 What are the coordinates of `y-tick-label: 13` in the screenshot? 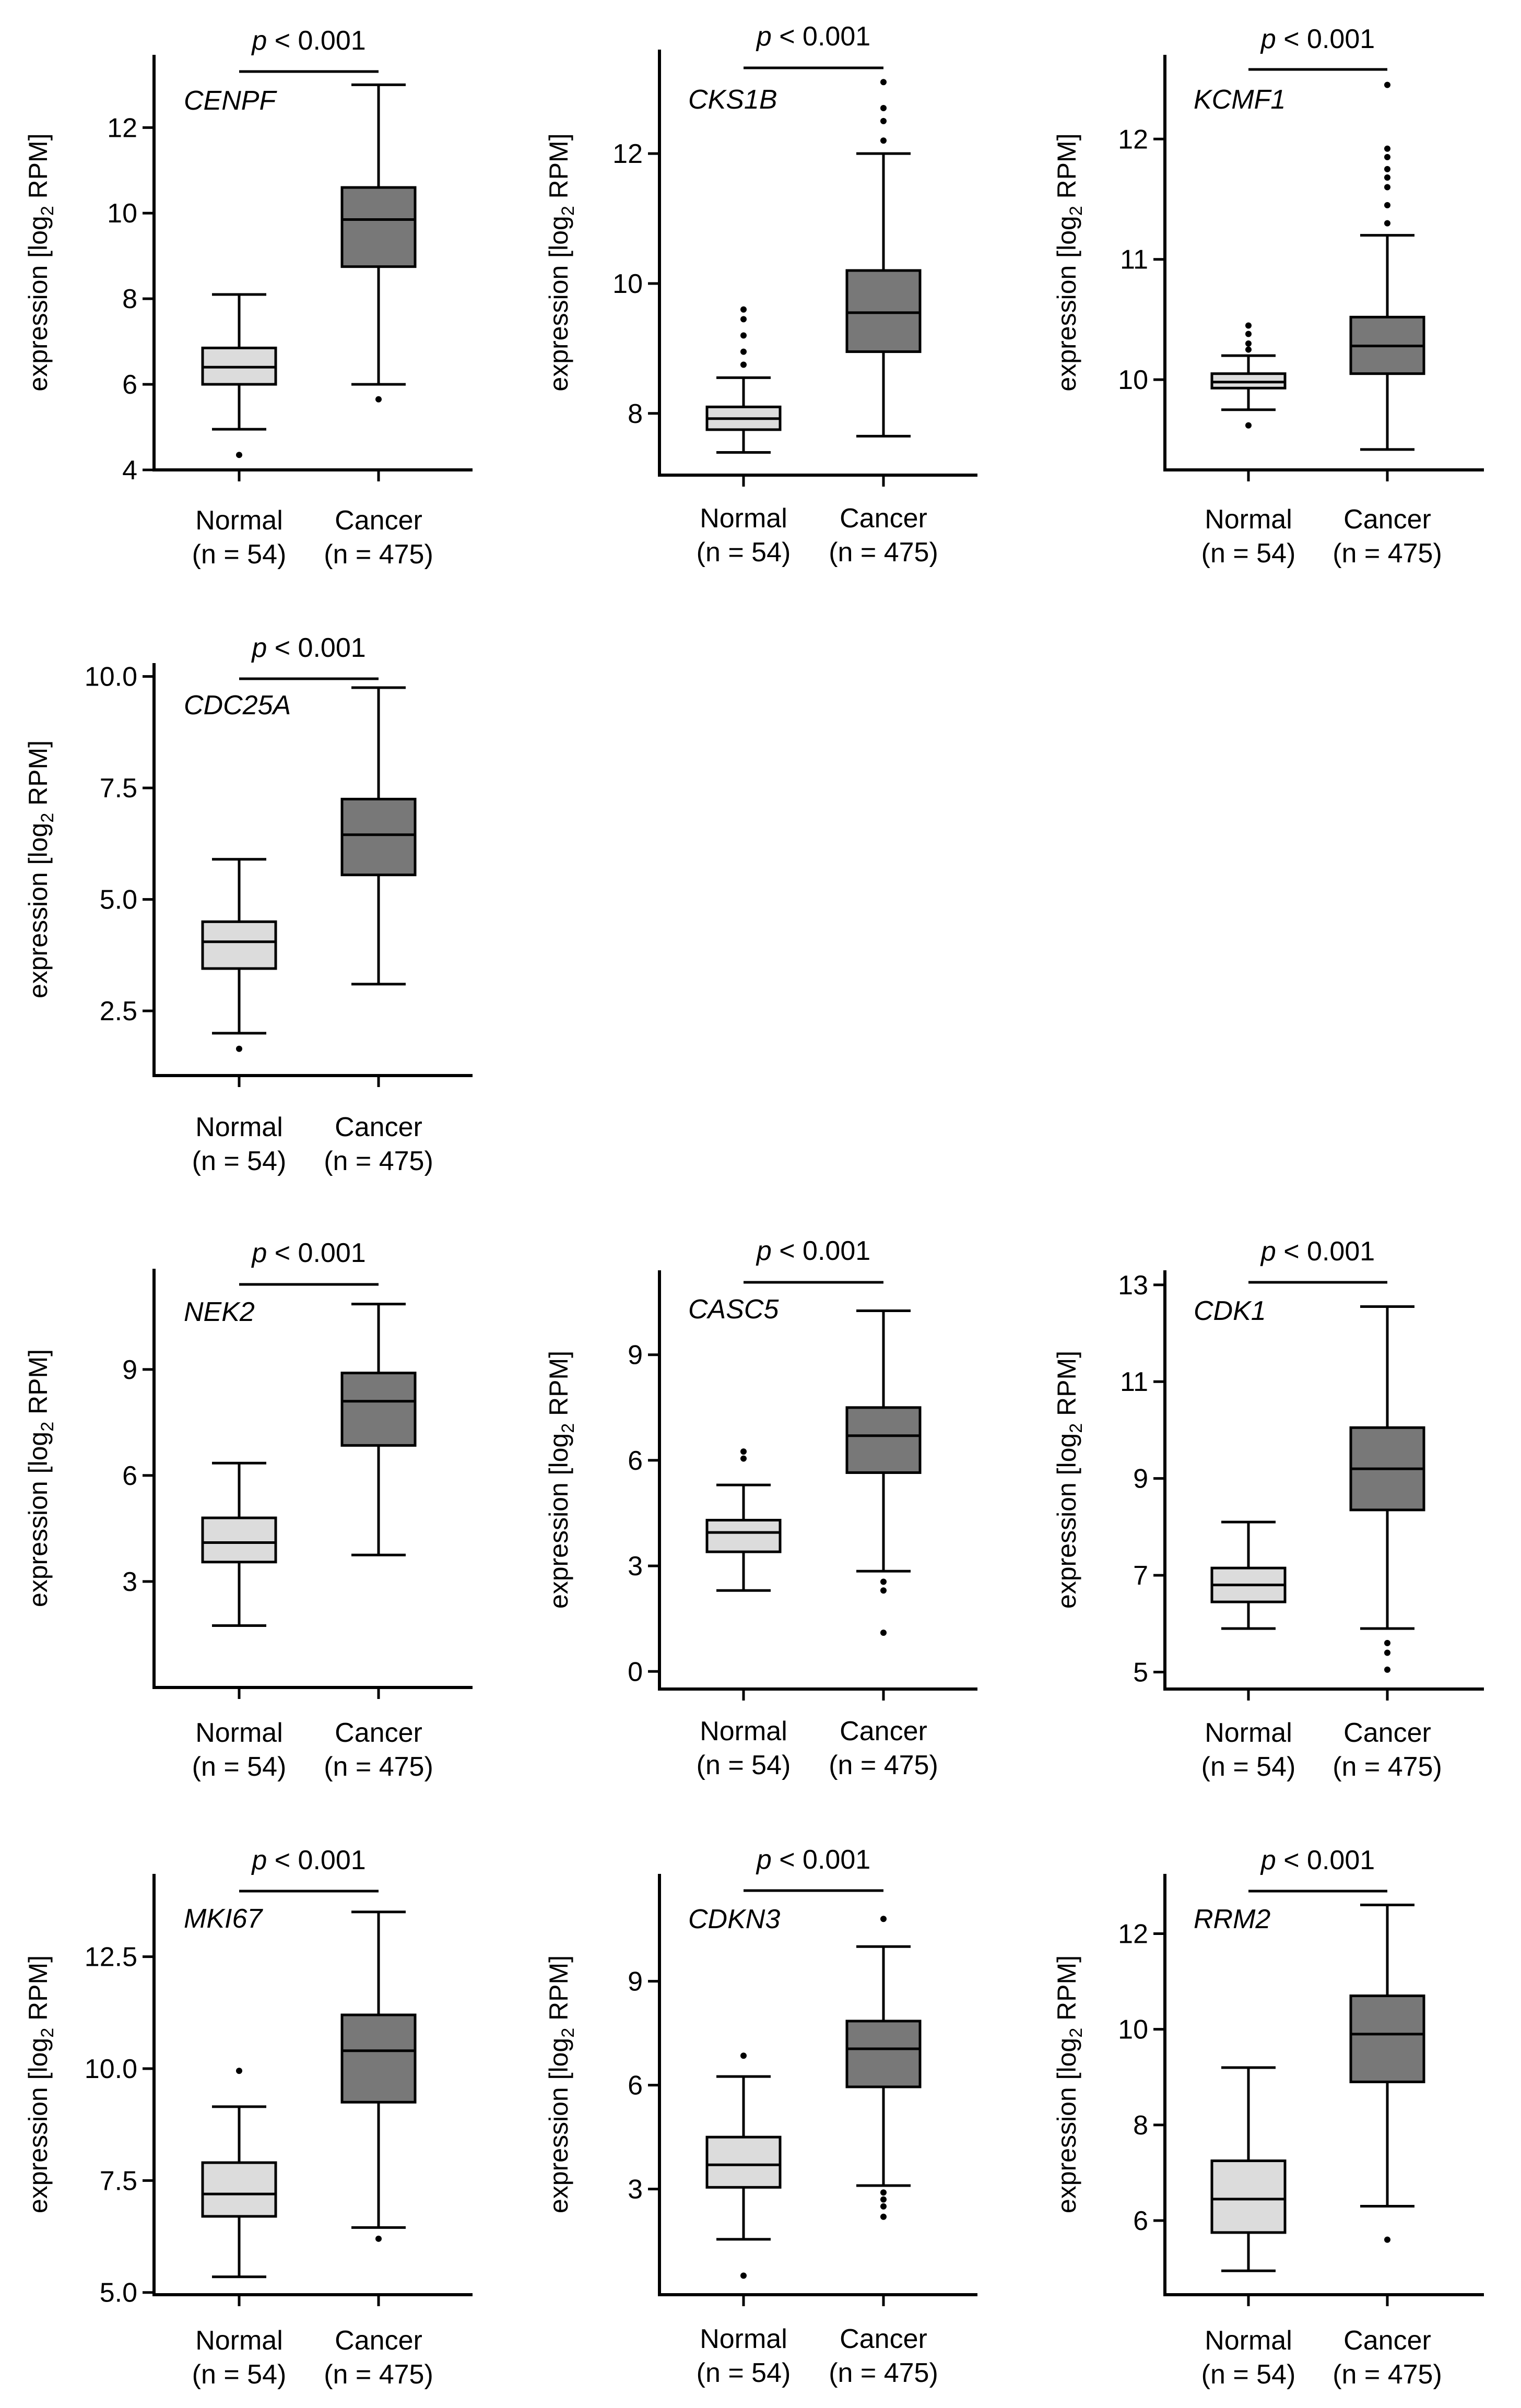 It's located at (1133, 1285).